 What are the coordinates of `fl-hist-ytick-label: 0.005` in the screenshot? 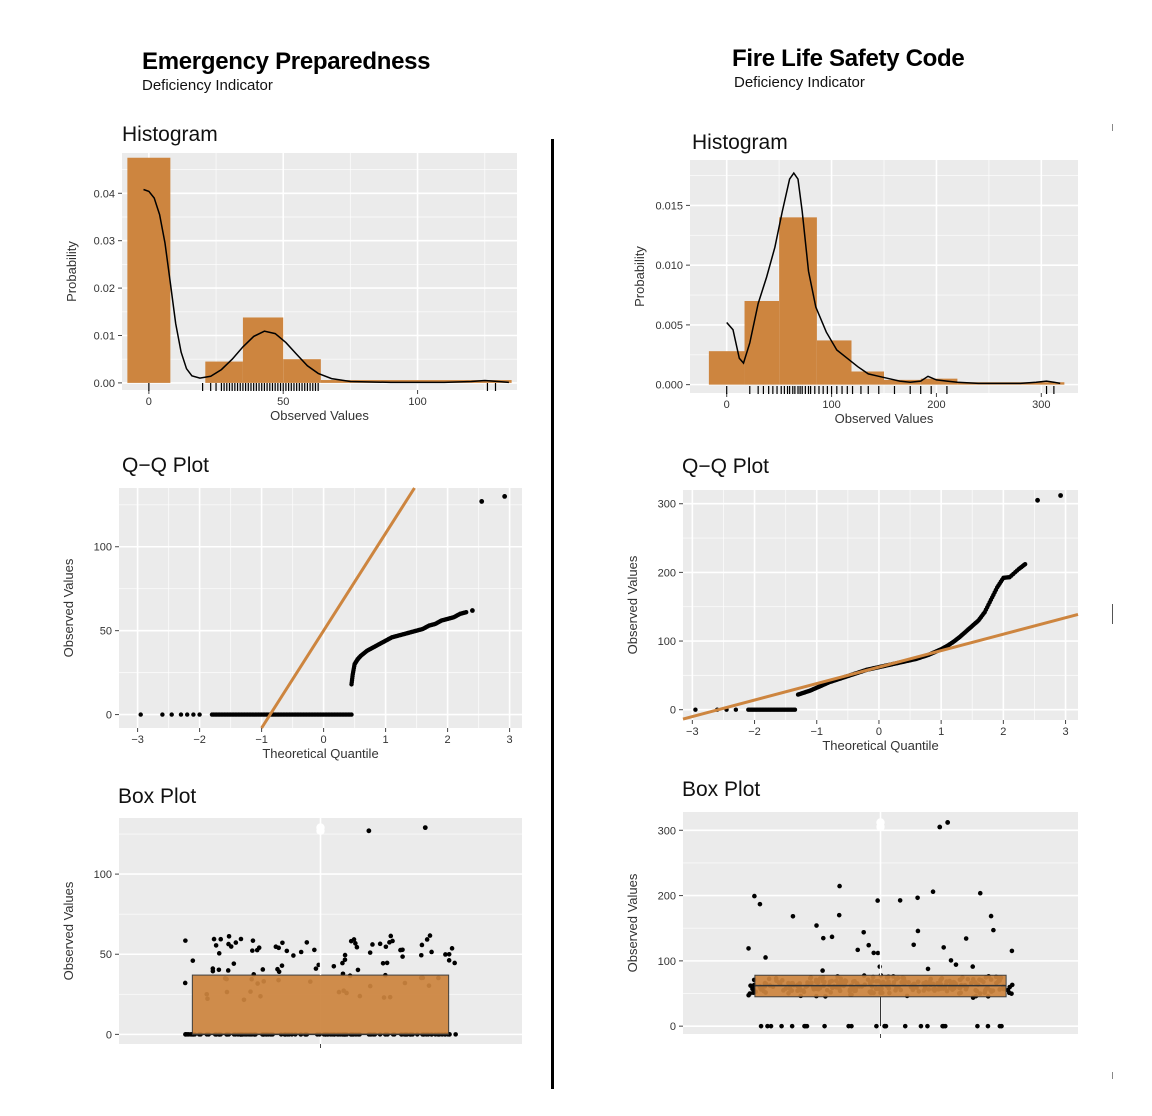 It's located at (669, 326).